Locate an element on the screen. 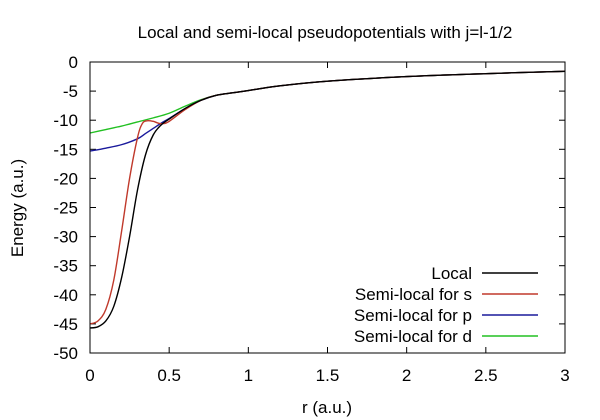 The image size is (600, 420). legend-label: Semi-local for p is located at coordinates (413, 315).